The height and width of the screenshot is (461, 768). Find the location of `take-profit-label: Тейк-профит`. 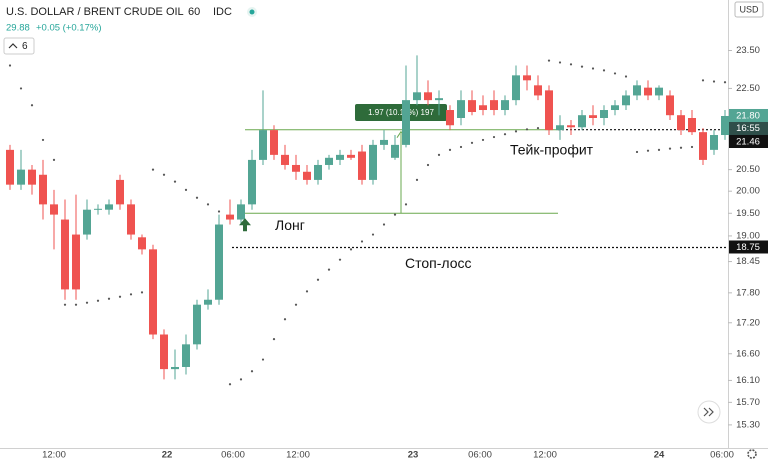

take-profit-label: Тейк-профит is located at coordinates (552, 149).